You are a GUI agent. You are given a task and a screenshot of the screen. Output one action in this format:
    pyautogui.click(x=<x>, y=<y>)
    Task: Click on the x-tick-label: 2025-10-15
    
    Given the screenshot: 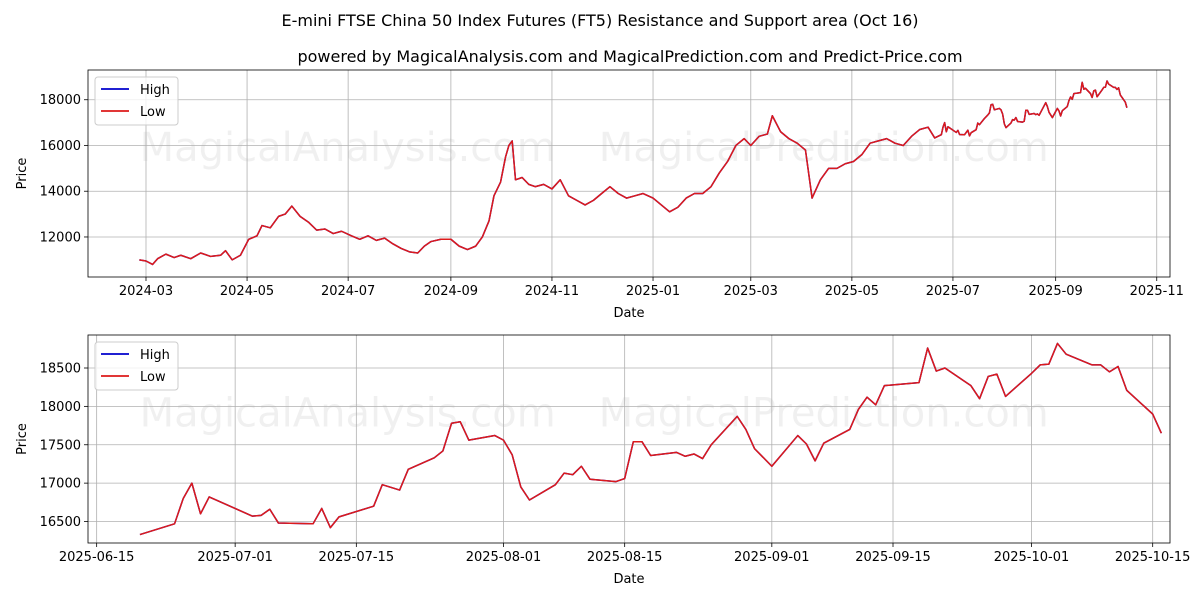 What is the action you would take?
    pyautogui.click(x=1153, y=557)
    